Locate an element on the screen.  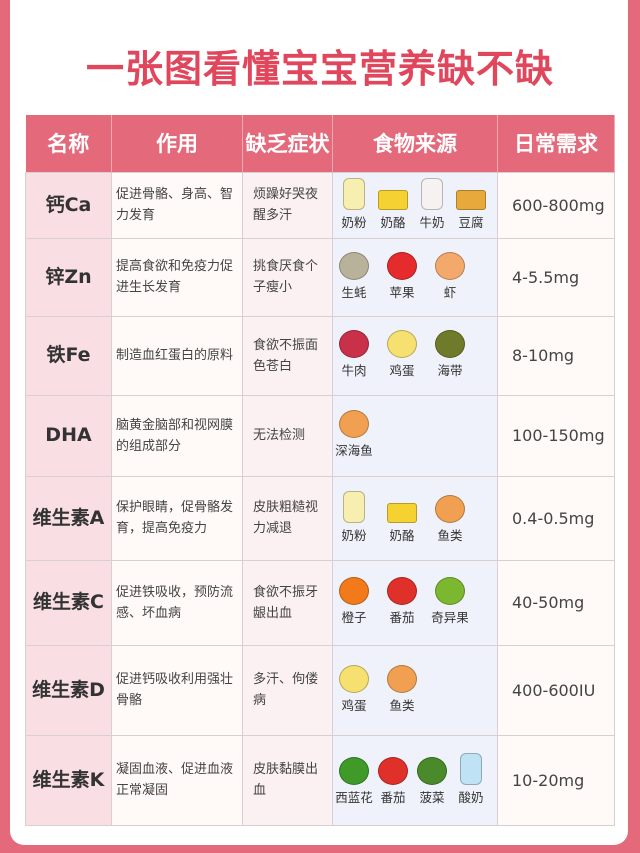
symptom-text: 多汗、佝偻病 is located at coordinates (287, 690).